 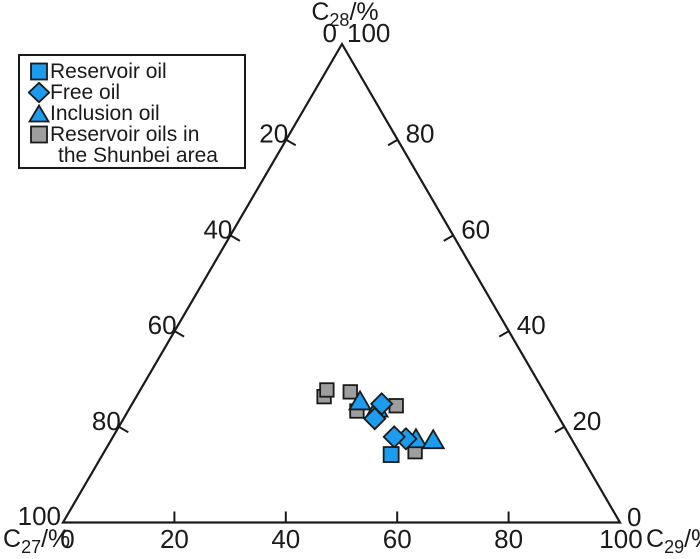 I want to click on bottom-axis-tick-label: 80, so click(x=508, y=539).